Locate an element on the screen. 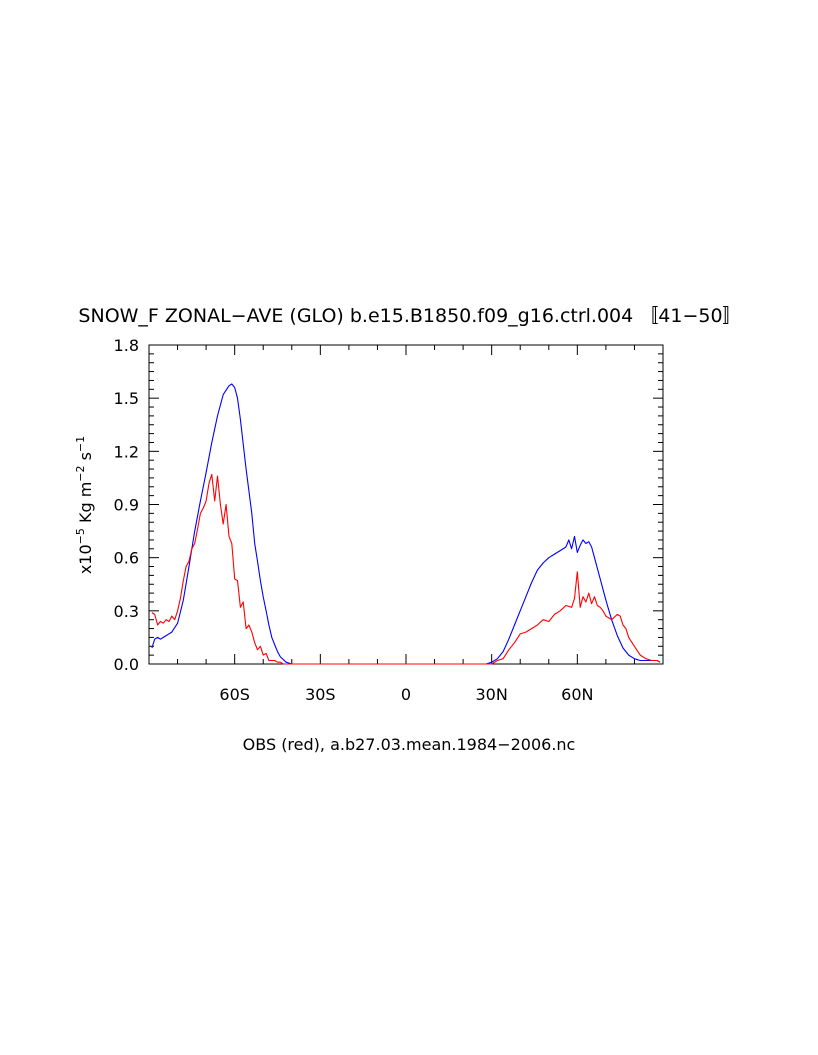 This screenshot has width=818, height=1055. y-tick-label: 0.0 is located at coordinates (126, 664).